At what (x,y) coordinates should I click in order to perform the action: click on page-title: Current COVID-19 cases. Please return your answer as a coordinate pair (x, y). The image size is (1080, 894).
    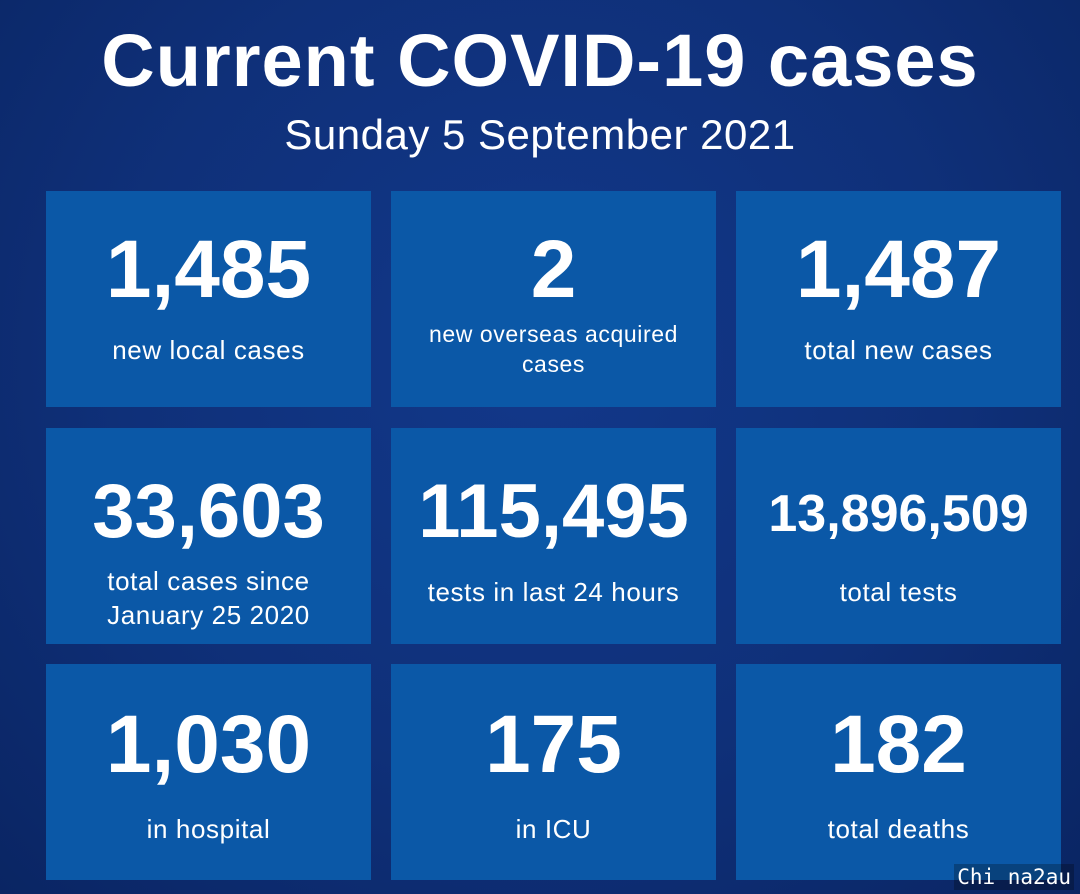
    Looking at the image, I should click on (540, 60).